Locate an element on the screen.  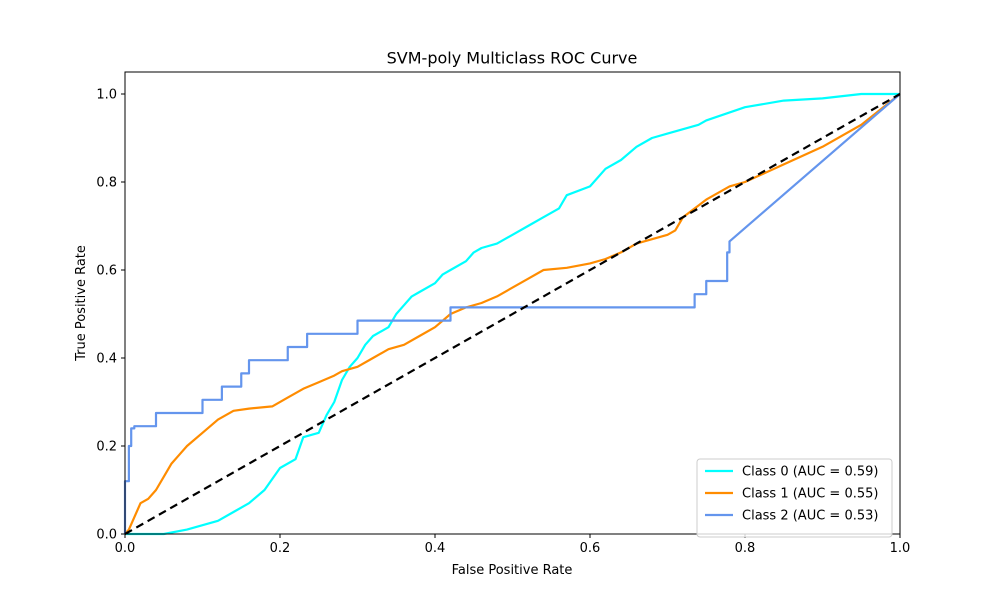
chart-title: SVM-poly Multiclass ROC Curve is located at coordinates (512, 58).